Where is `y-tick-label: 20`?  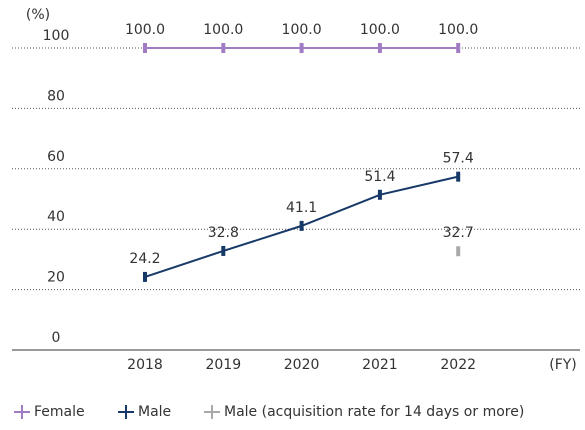 y-tick-label: 20 is located at coordinates (56, 278).